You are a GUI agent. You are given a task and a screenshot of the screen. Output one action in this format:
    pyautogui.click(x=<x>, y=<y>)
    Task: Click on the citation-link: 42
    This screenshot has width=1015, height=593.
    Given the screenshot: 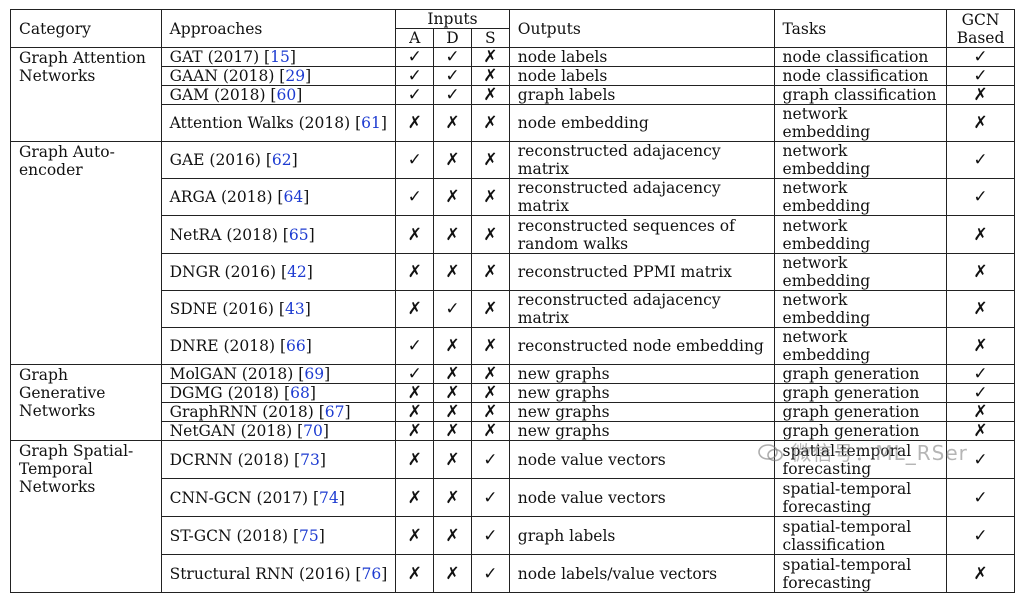 What is the action you would take?
    pyautogui.click(x=297, y=272)
    